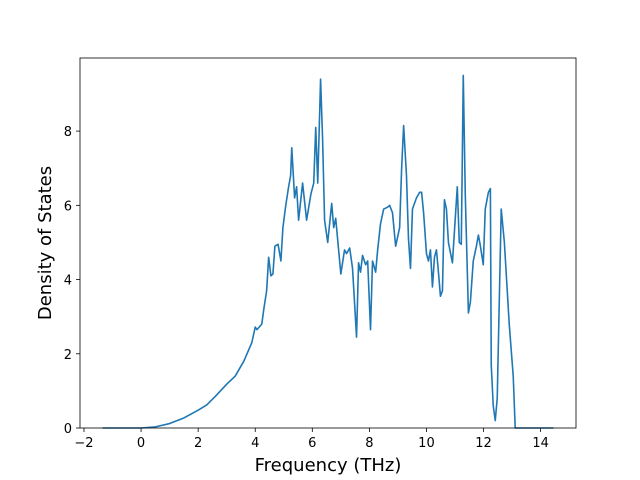  Describe the element at coordinates (68, 132) in the screenshot. I see `y-tick-label: 8` at that location.